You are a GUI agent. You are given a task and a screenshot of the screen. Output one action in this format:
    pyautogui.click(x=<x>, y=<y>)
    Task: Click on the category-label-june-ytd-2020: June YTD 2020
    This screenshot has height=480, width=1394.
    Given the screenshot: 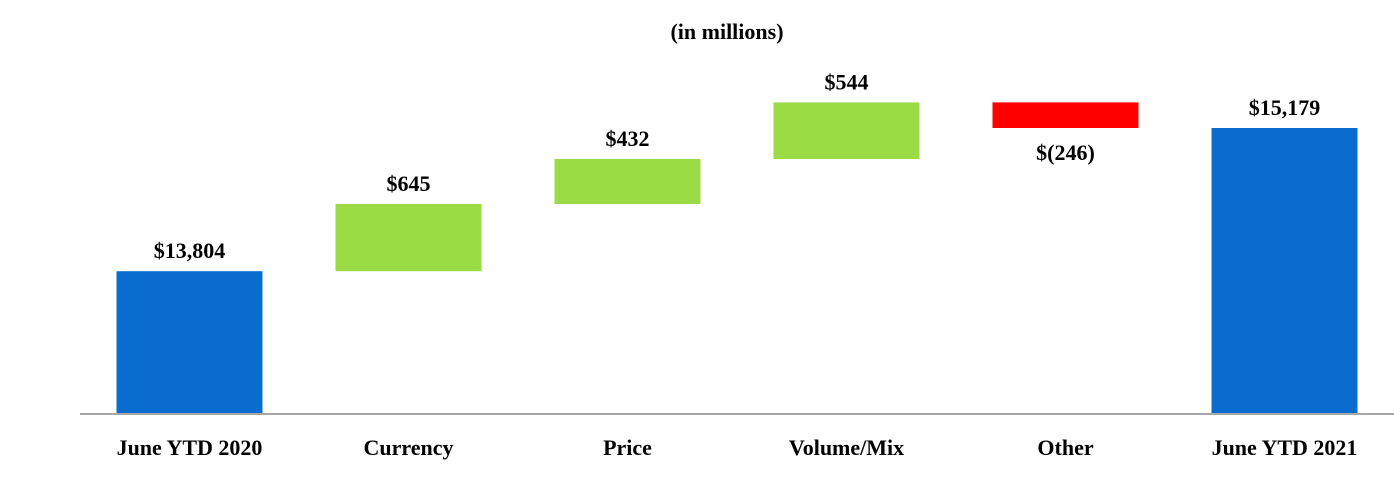 What is the action you would take?
    pyautogui.click(x=190, y=447)
    